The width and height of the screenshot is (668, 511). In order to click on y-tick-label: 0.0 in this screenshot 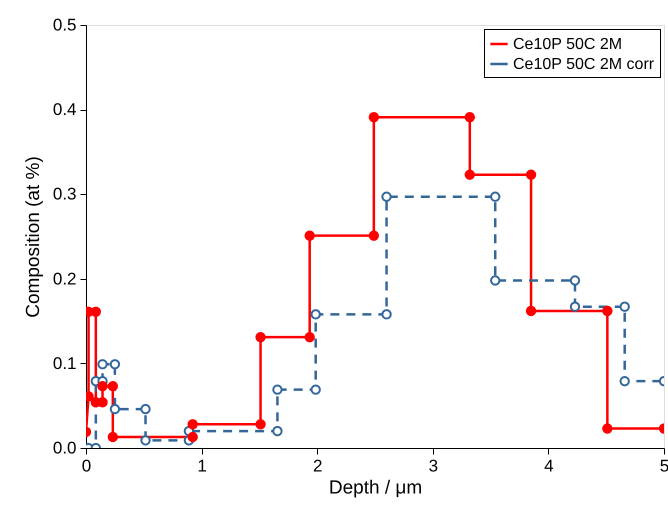, I will do `click(64, 448)`.